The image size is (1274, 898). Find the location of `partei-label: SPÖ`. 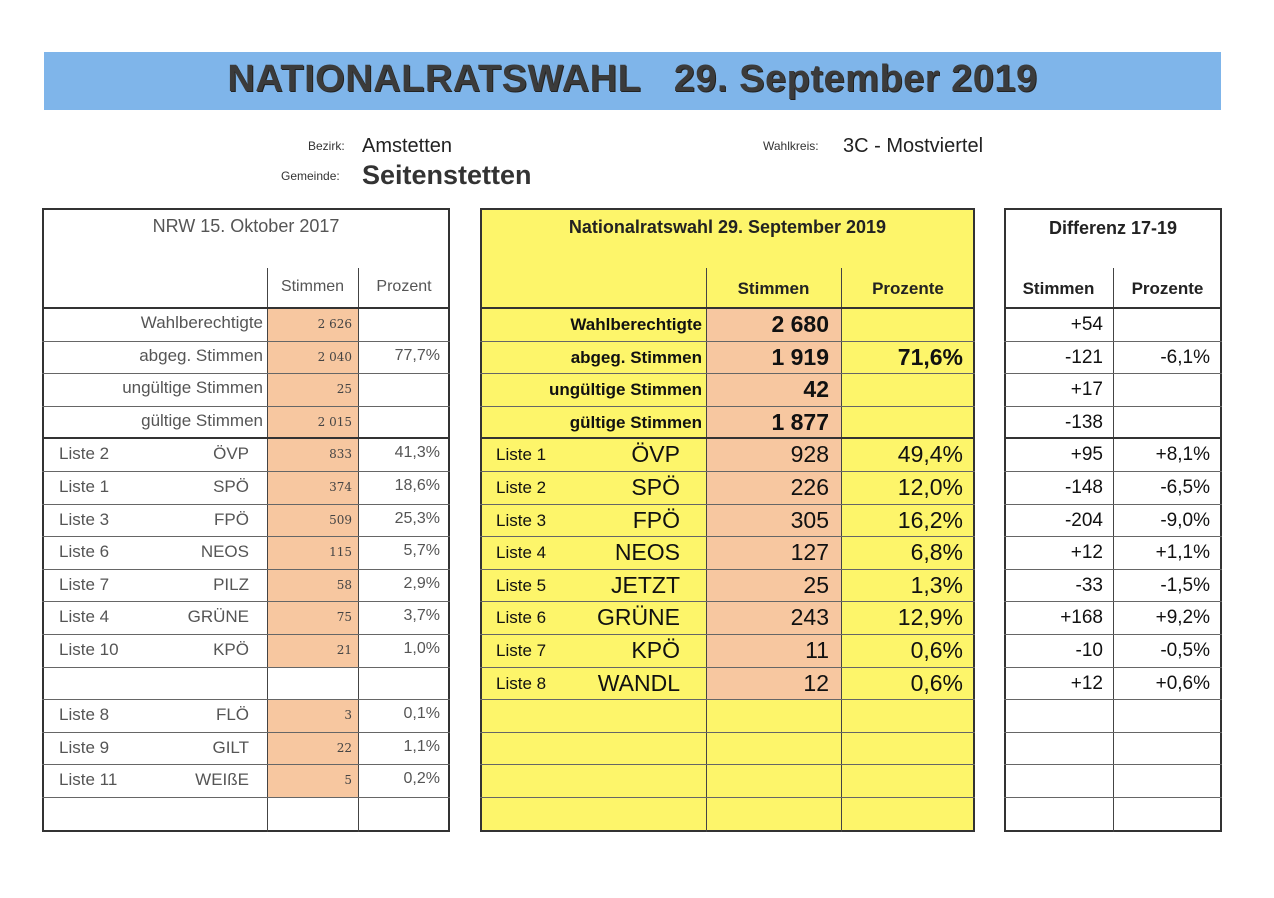

partei-label: SPÖ is located at coordinates (231, 486).